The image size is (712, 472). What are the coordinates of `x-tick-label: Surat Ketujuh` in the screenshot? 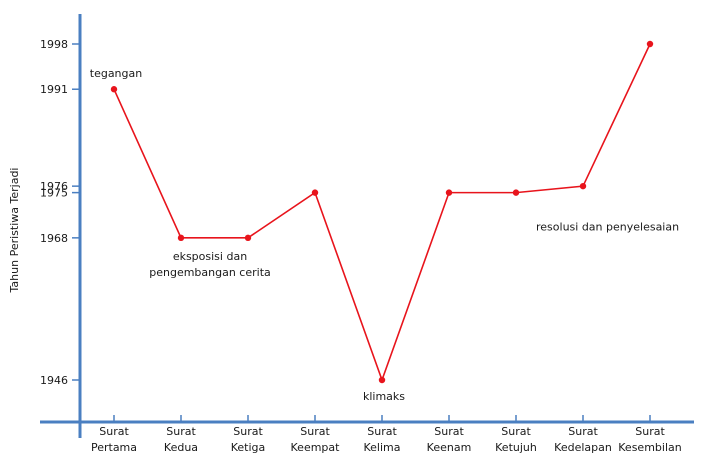 It's located at (516, 439).